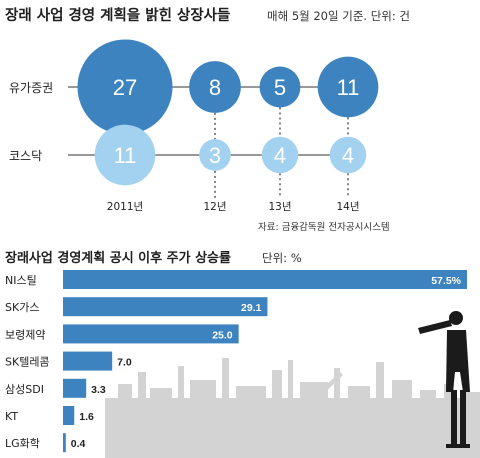  I want to click on bar-value-label: 0.4, so click(78, 444).